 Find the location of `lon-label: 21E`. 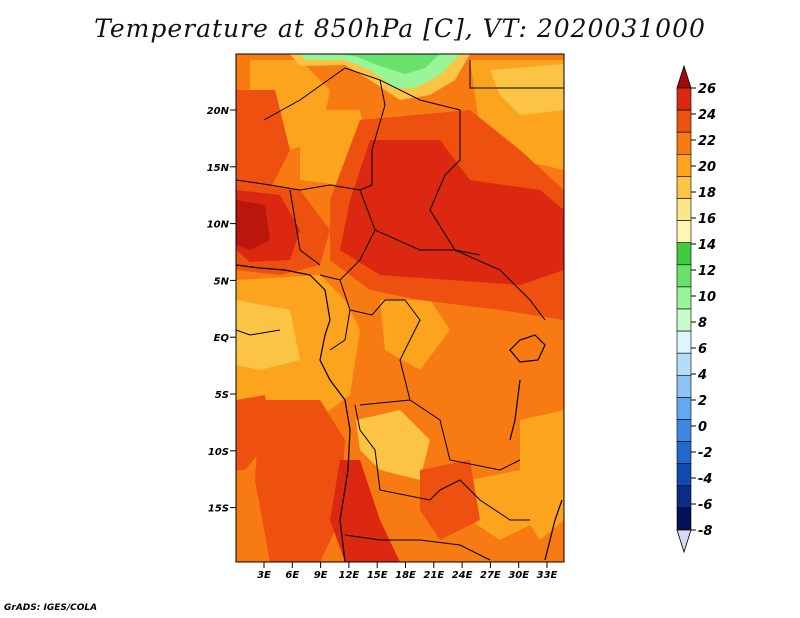

lon-label: 21E is located at coordinates (433, 575).